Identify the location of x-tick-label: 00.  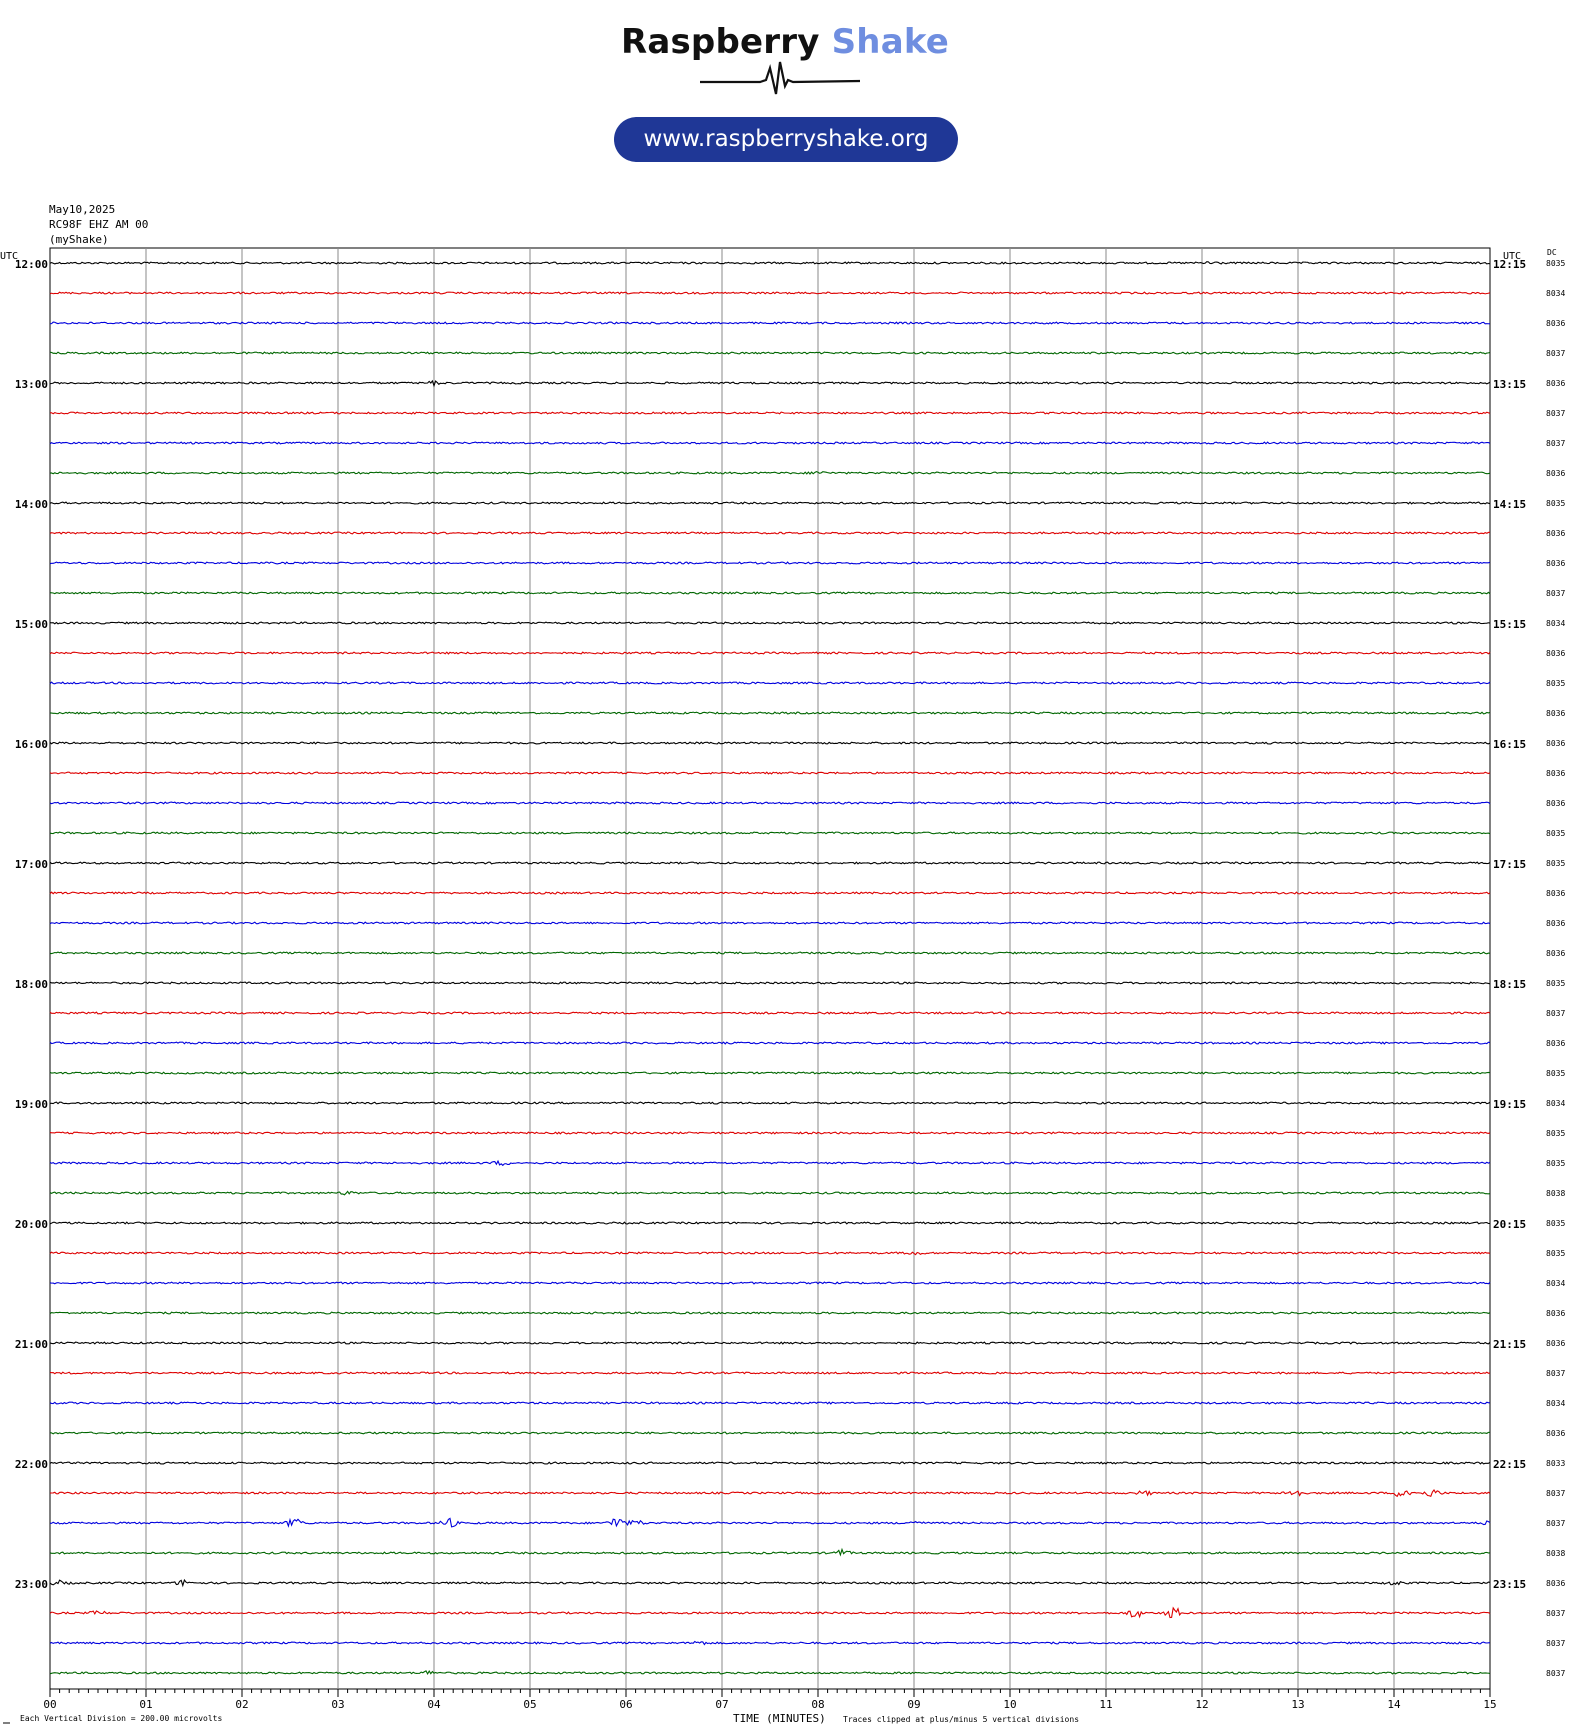
(49, 1704).